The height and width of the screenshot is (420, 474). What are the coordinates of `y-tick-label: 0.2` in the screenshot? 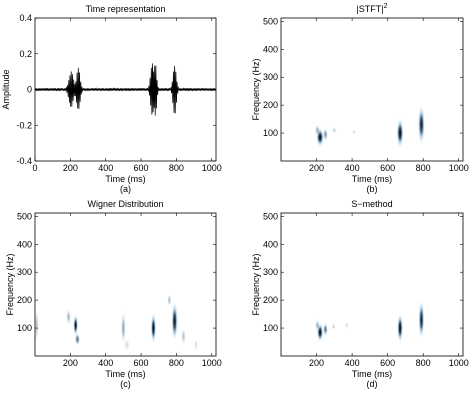 It's located at (25, 54).